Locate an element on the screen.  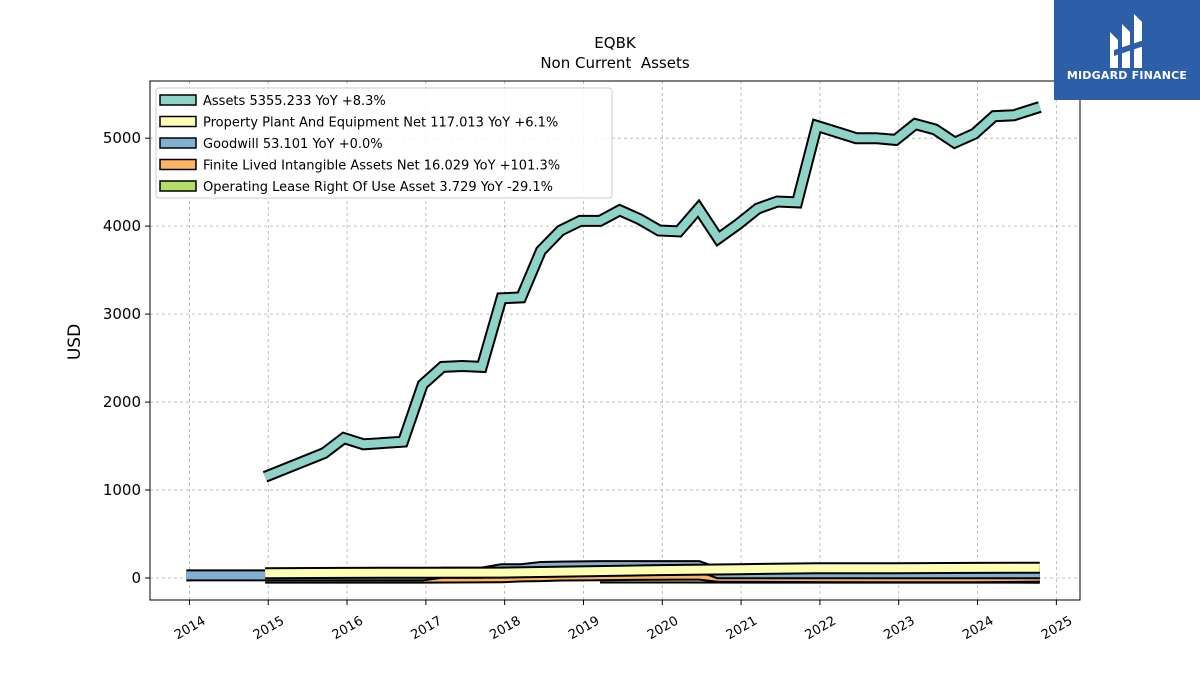
brand-logo: MIDGARD FINANCE is located at coordinates (1127, 50).